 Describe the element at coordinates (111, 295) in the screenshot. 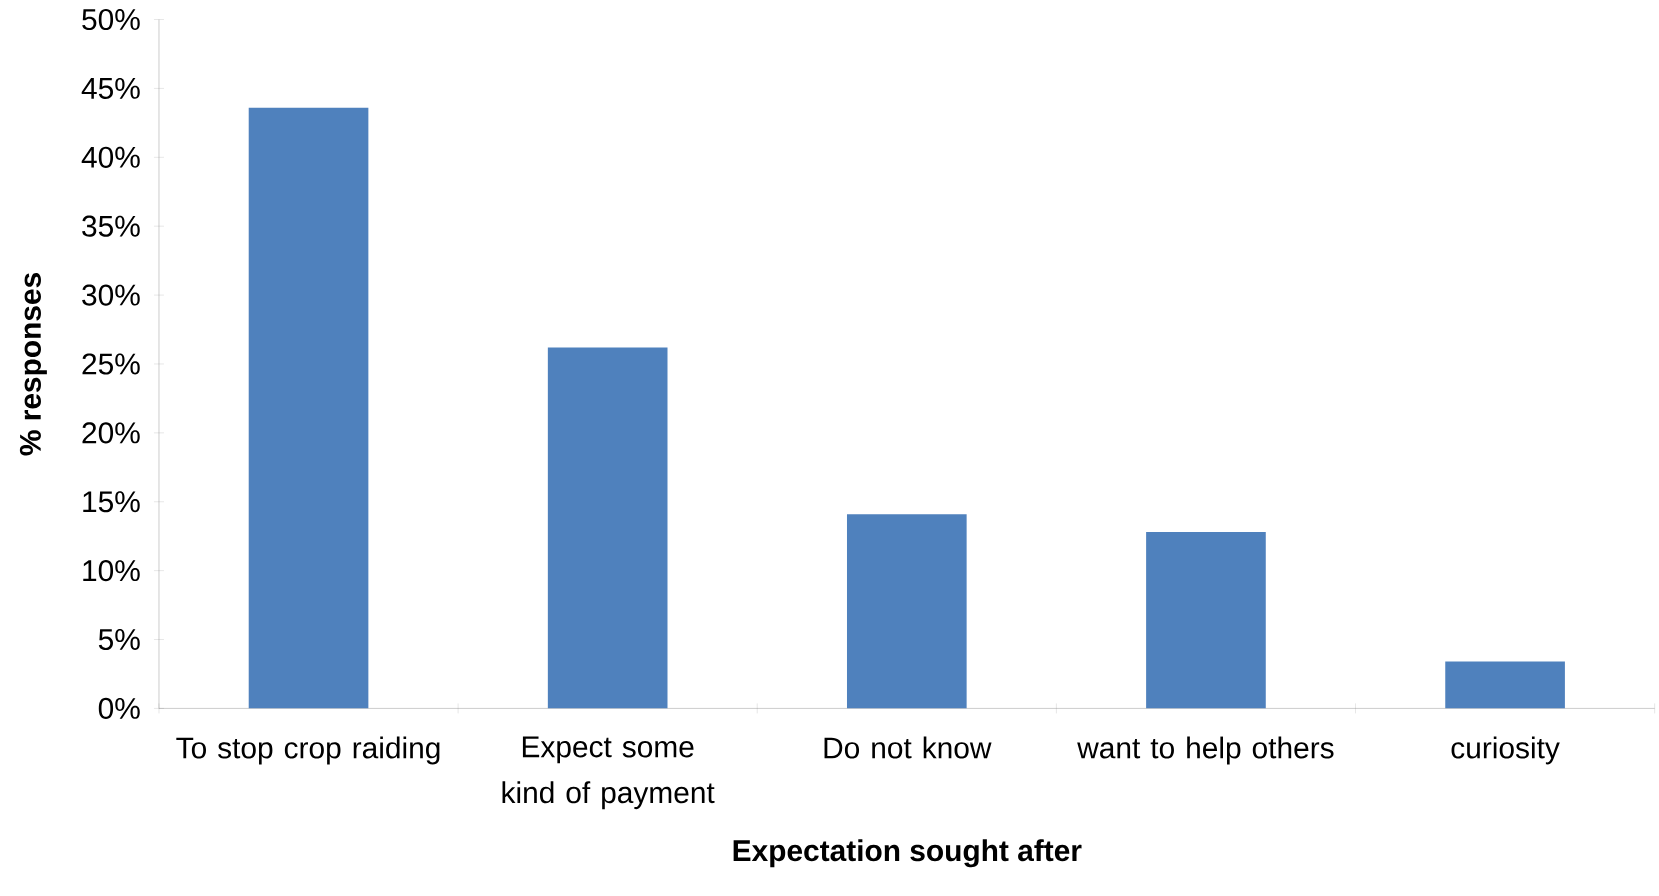

I see `y-tick-label: 30%` at that location.